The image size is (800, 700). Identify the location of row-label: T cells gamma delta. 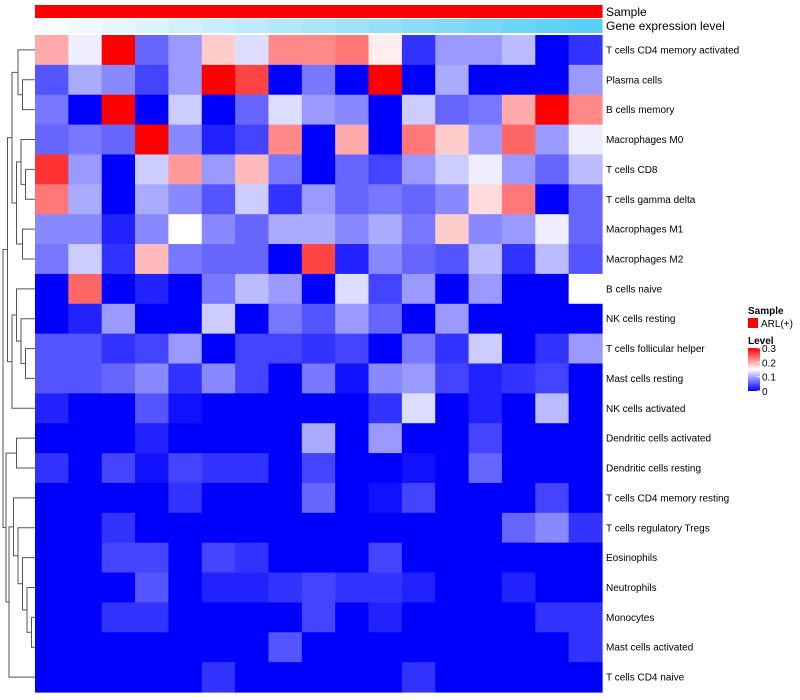
(651, 200).